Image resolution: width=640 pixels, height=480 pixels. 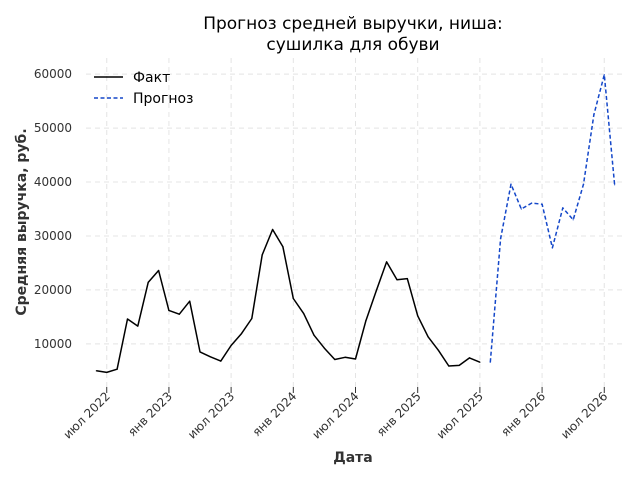 What do you see at coordinates (552, 218) in the screenshot?
I see `series-line-forecast` at bounding box center [552, 218].